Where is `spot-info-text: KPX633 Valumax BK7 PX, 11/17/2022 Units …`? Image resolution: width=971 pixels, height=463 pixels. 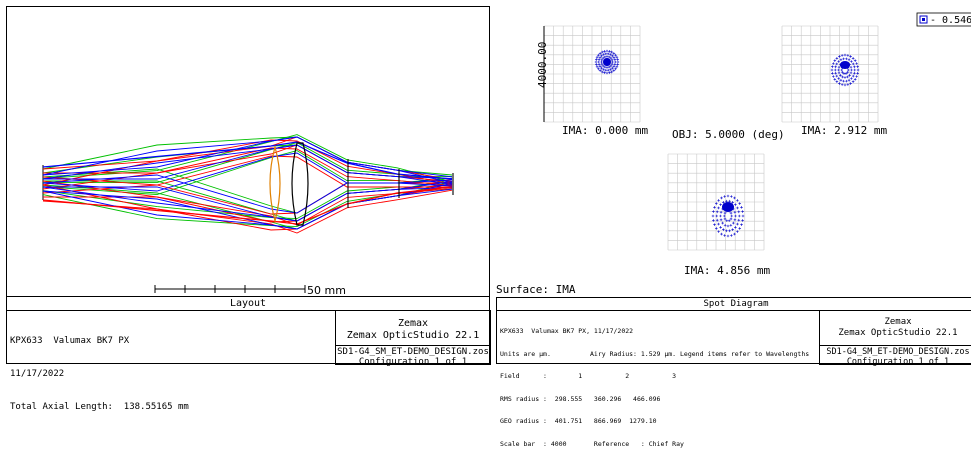
spot-info-text: KPX633 Valumax BK7 PX, 11/17/2022 Units … is located at coordinates (654, 388).